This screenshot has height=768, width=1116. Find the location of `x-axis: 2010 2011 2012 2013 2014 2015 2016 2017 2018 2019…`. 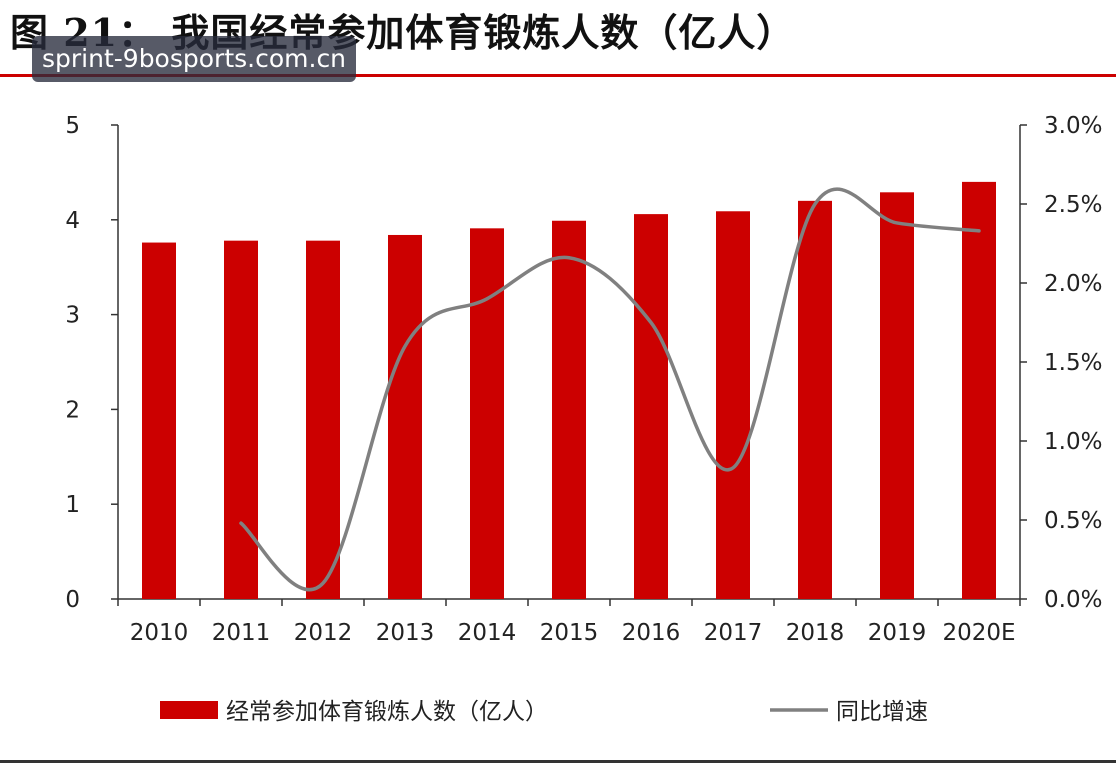

x-axis: 2010 2011 2012 2013 2014 2015 2016 2017 2018 2019… is located at coordinates (569, 622).